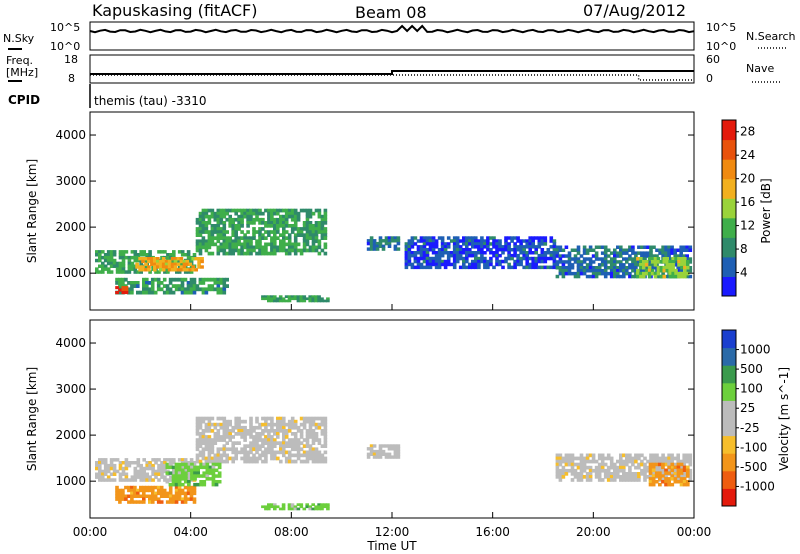 The height and width of the screenshot is (554, 800). What do you see at coordinates (729, 391) in the screenshot?
I see `velocity-colorbar-swatch` at bounding box center [729, 391].